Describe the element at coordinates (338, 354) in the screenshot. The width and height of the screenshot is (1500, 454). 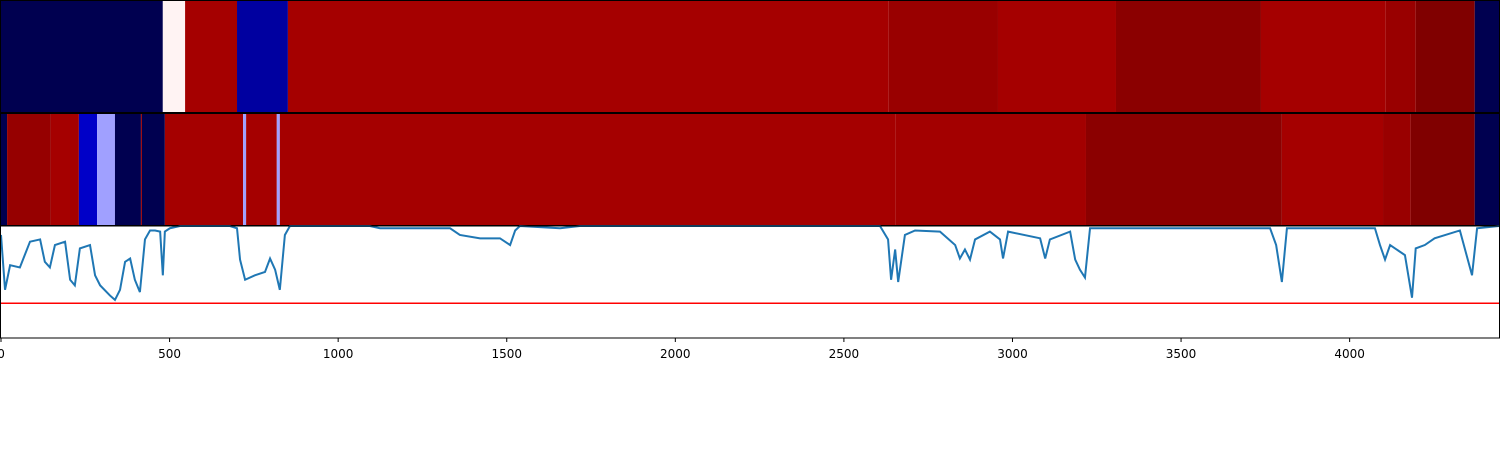
I see `x-tick-label: 1000` at that location.